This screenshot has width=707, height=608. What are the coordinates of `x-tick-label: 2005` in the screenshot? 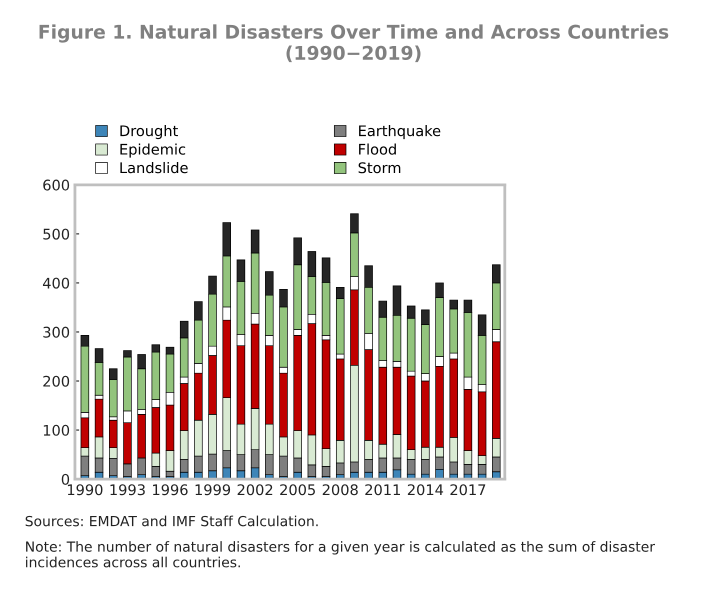 It's located at (297, 490).